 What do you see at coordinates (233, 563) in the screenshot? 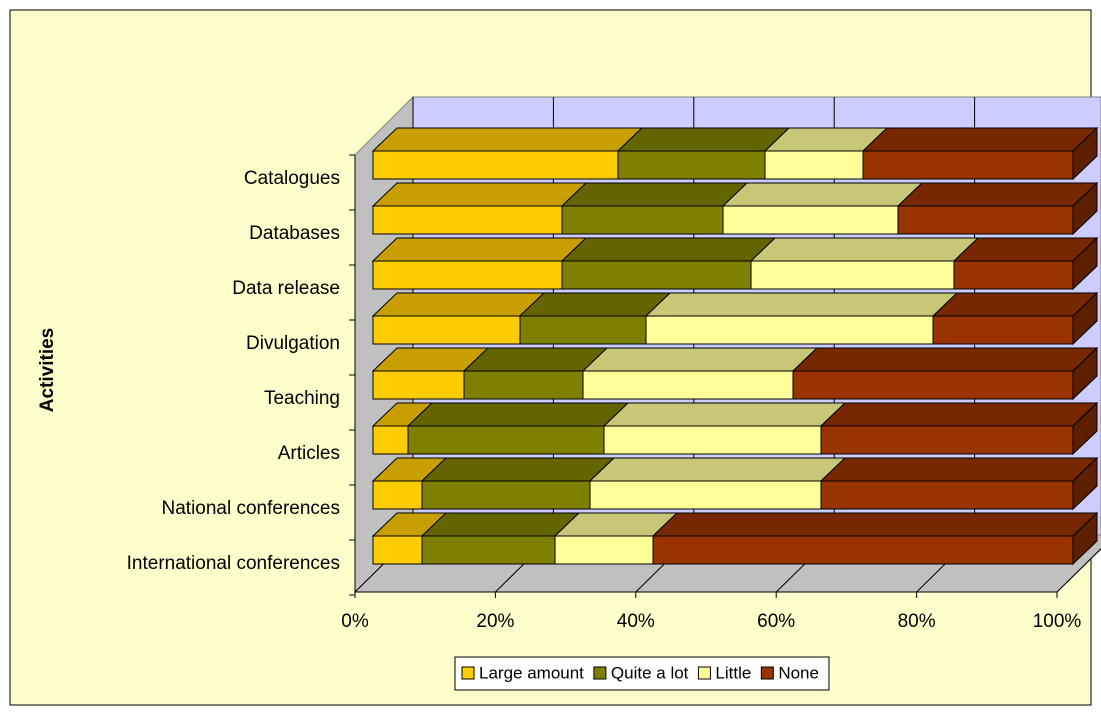
I see `y-tick-label: International conferences` at bounding box center [233, 563].